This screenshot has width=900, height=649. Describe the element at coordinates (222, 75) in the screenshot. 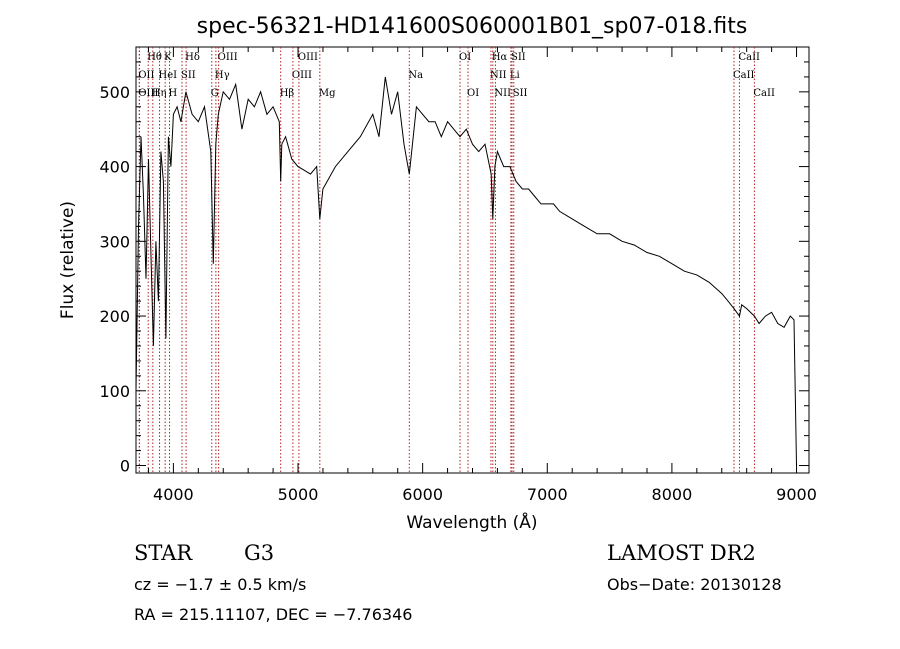

I see `line-marker-label-10: Hγ` at that location.